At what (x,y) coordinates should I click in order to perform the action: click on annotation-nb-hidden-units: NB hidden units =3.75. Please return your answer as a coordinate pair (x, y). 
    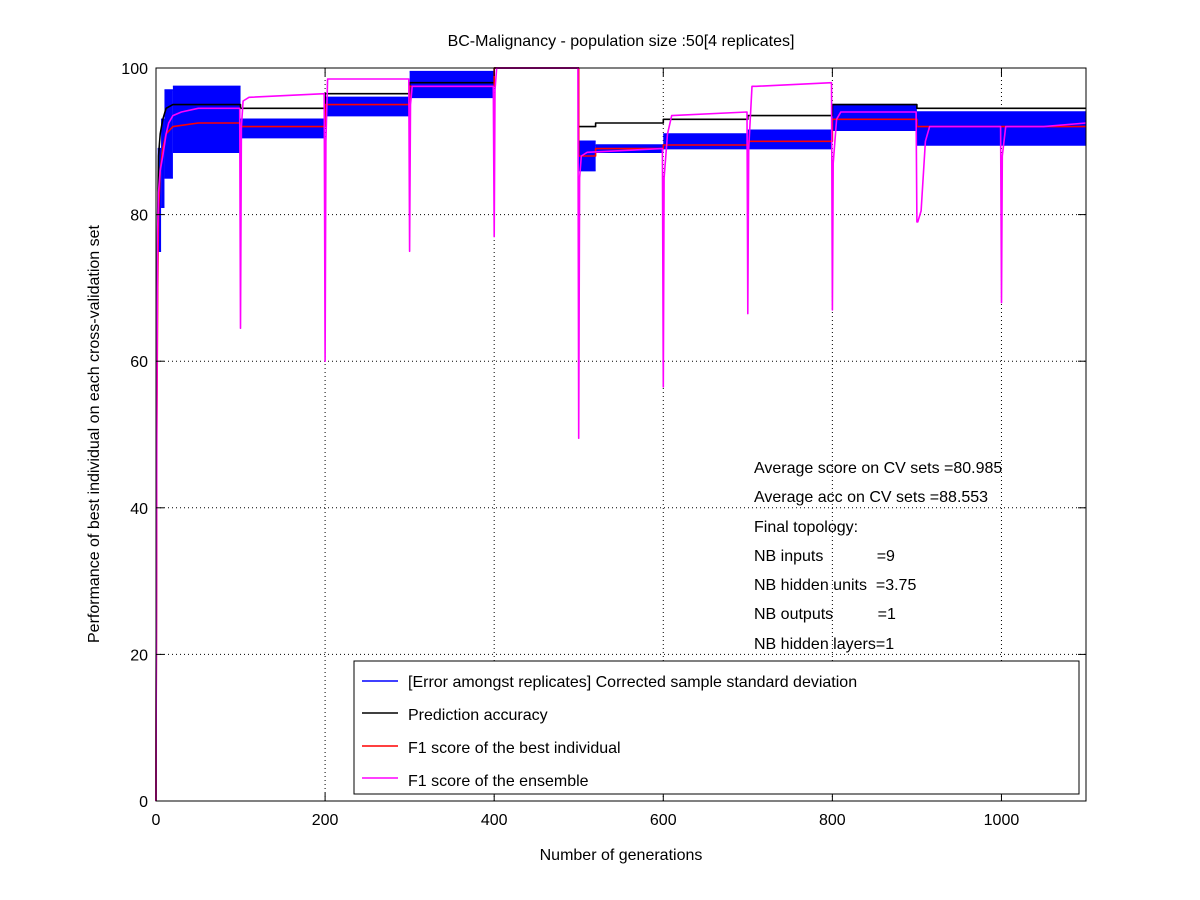
    Looking at the image, I should click on (835, 585).